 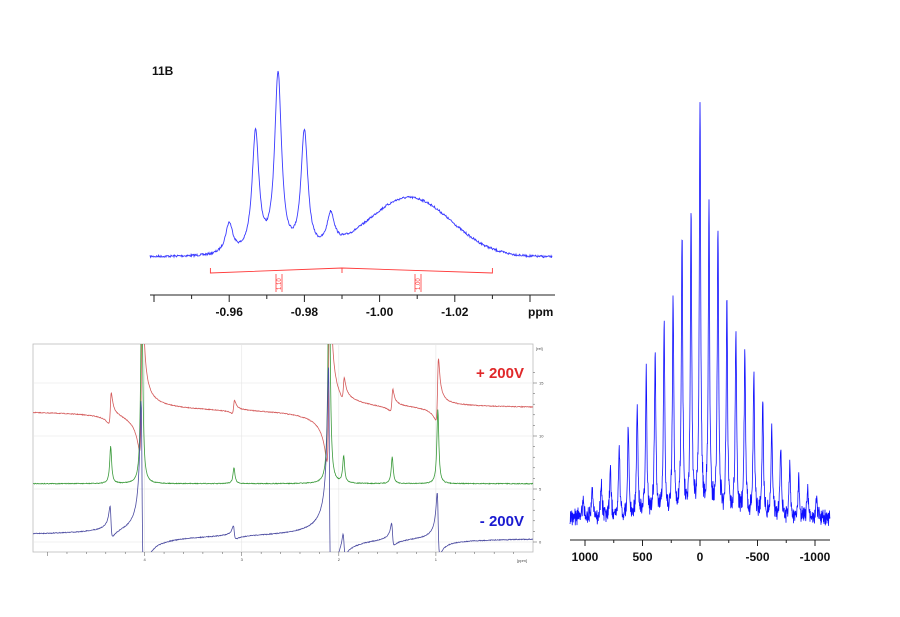 What do you see at coordinates (351, 279) in the screenshot?
I see `integrals: 1.10 1.00` at bounding box center [351, 279].